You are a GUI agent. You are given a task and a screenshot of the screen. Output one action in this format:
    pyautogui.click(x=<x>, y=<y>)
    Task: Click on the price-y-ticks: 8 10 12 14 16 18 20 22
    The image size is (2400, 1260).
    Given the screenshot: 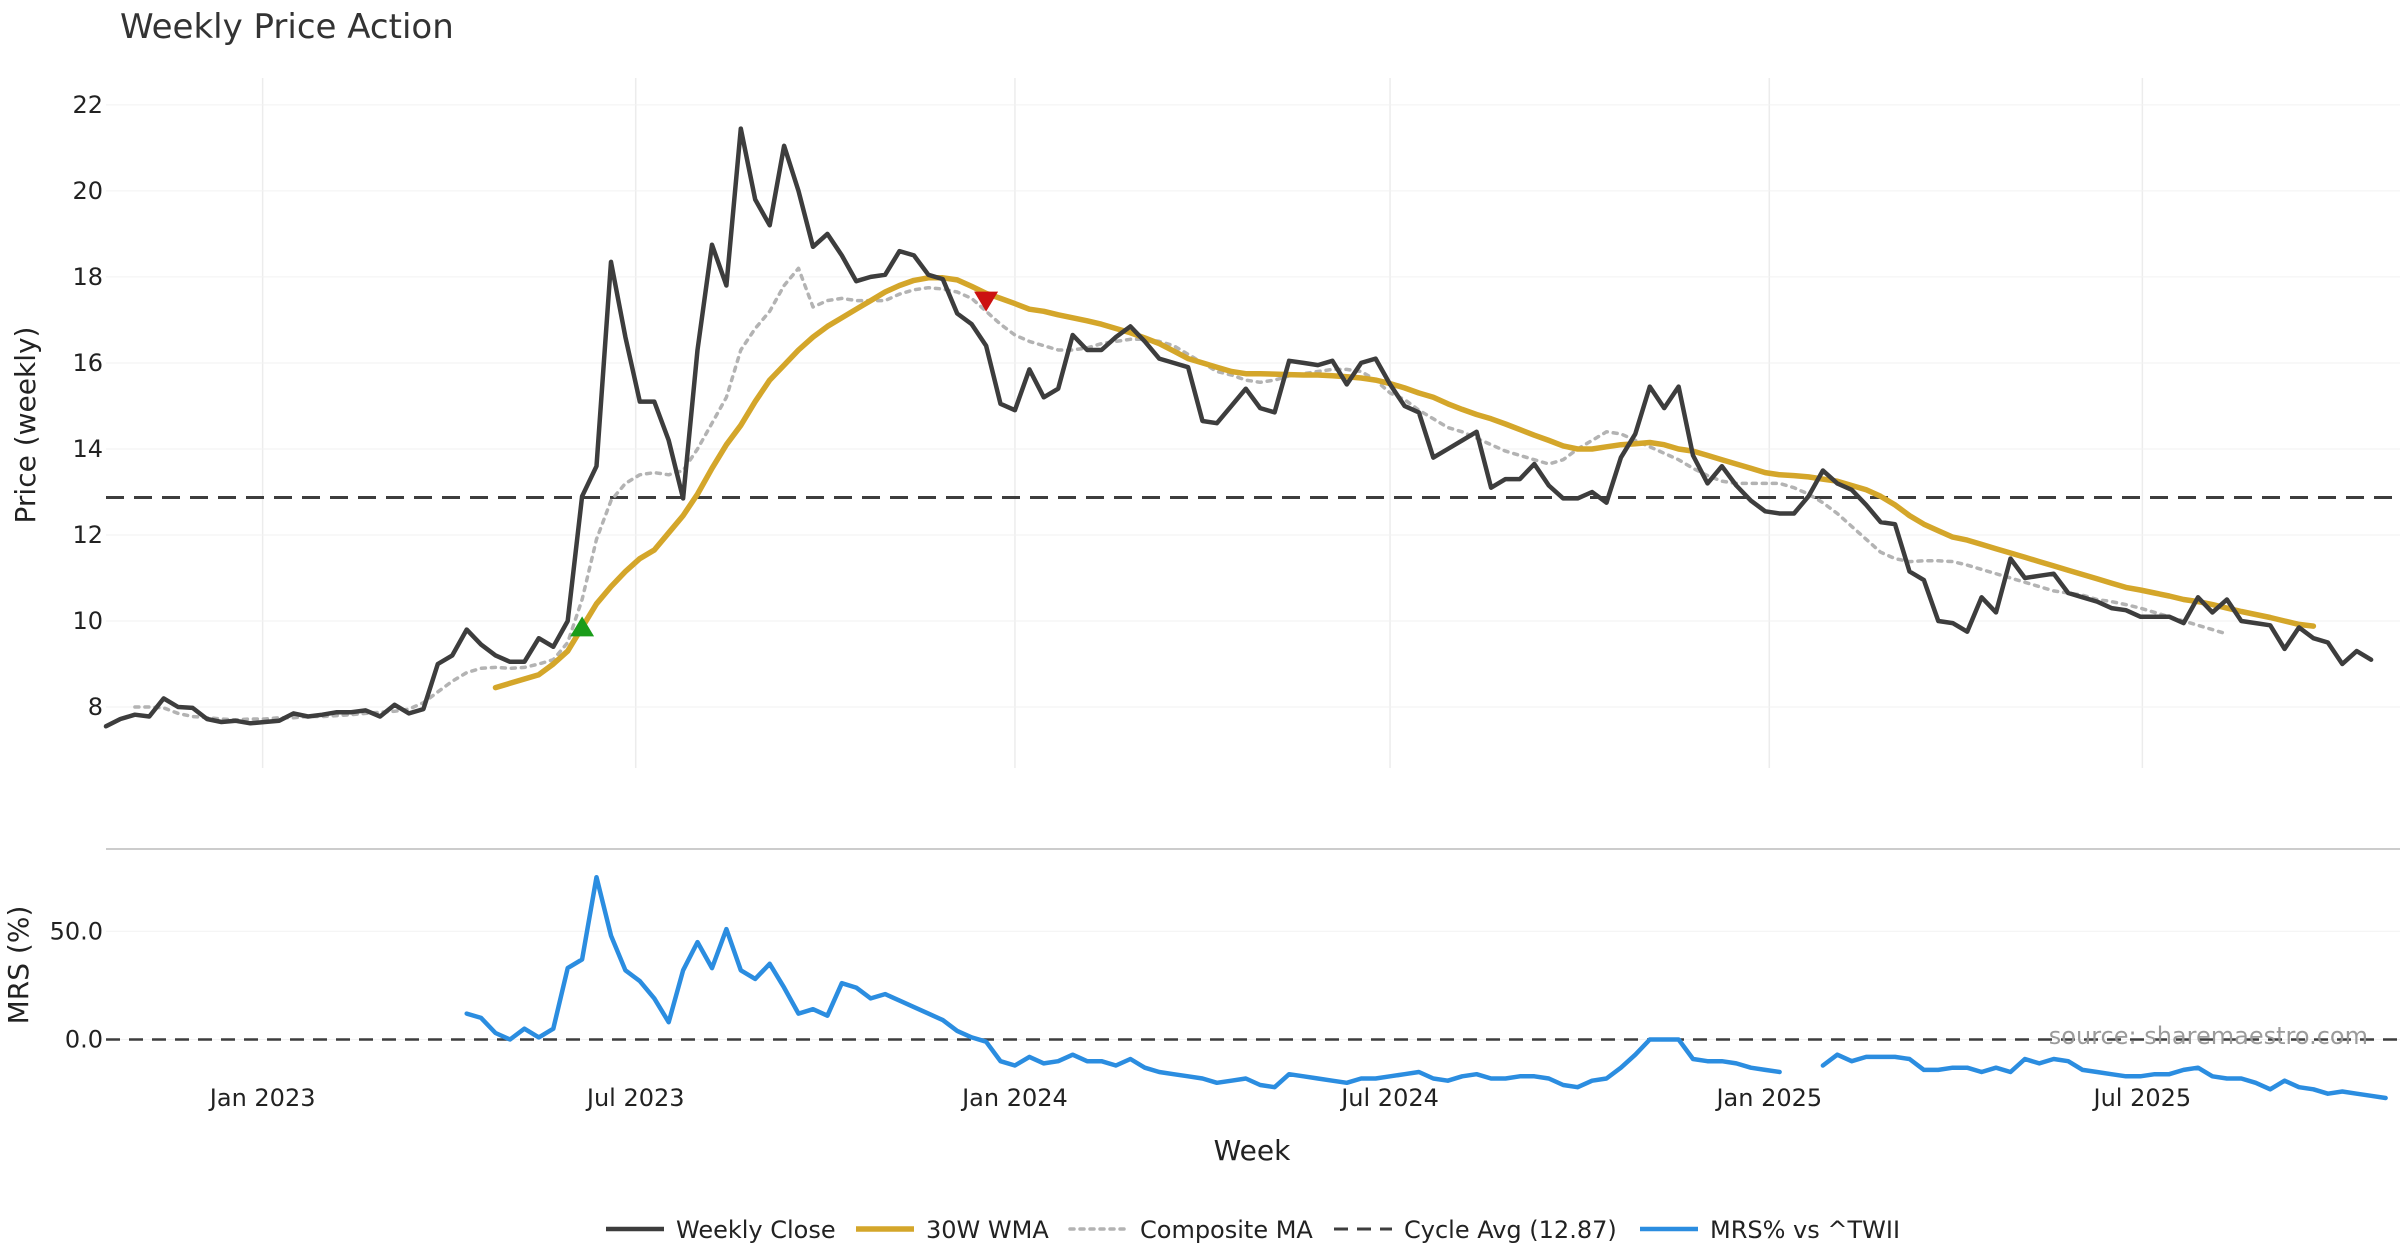 What is the action you would take?
    pyautogui.click(x=87, y=406)
    